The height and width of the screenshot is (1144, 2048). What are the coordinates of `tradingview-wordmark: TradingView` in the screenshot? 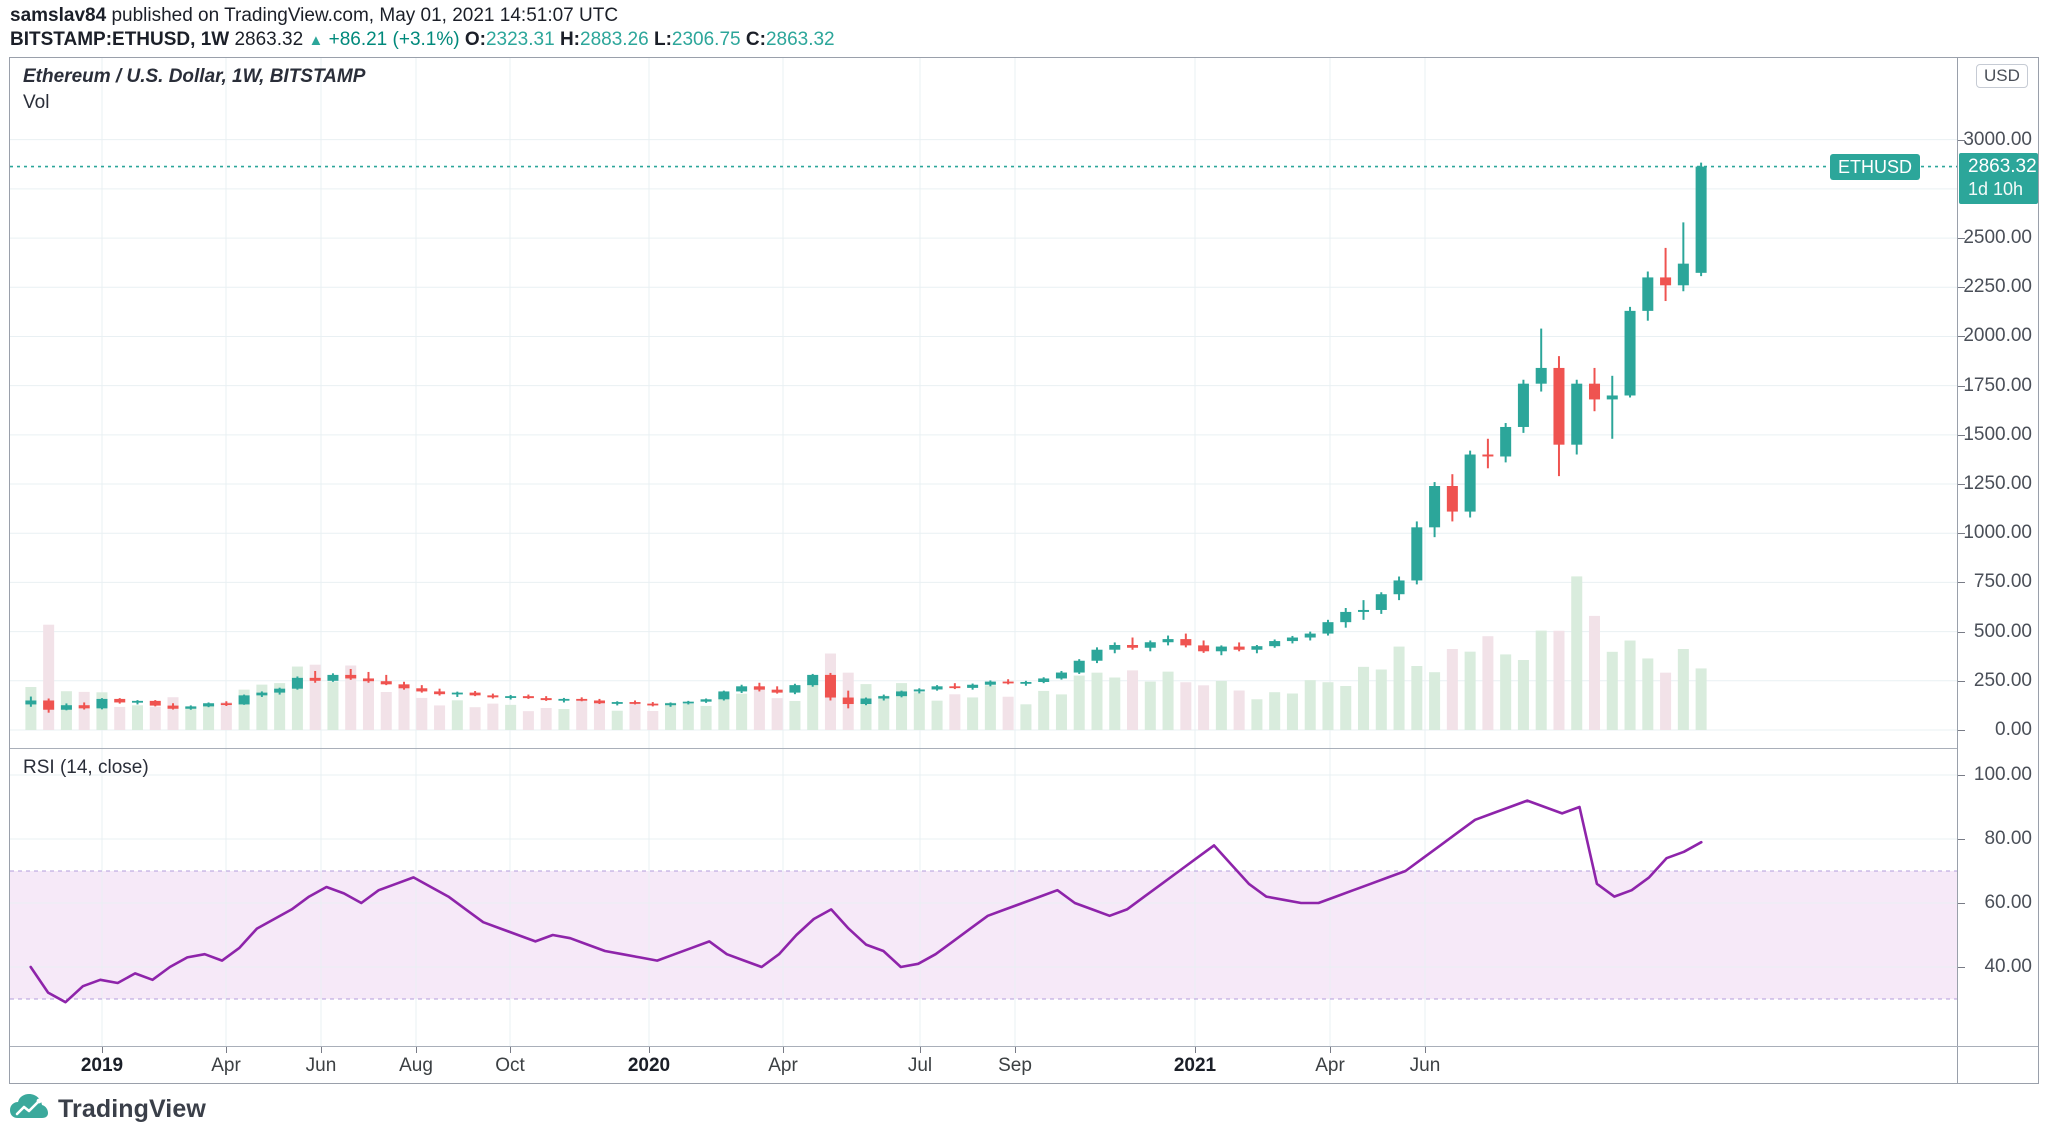 It's located at (132, 1108).